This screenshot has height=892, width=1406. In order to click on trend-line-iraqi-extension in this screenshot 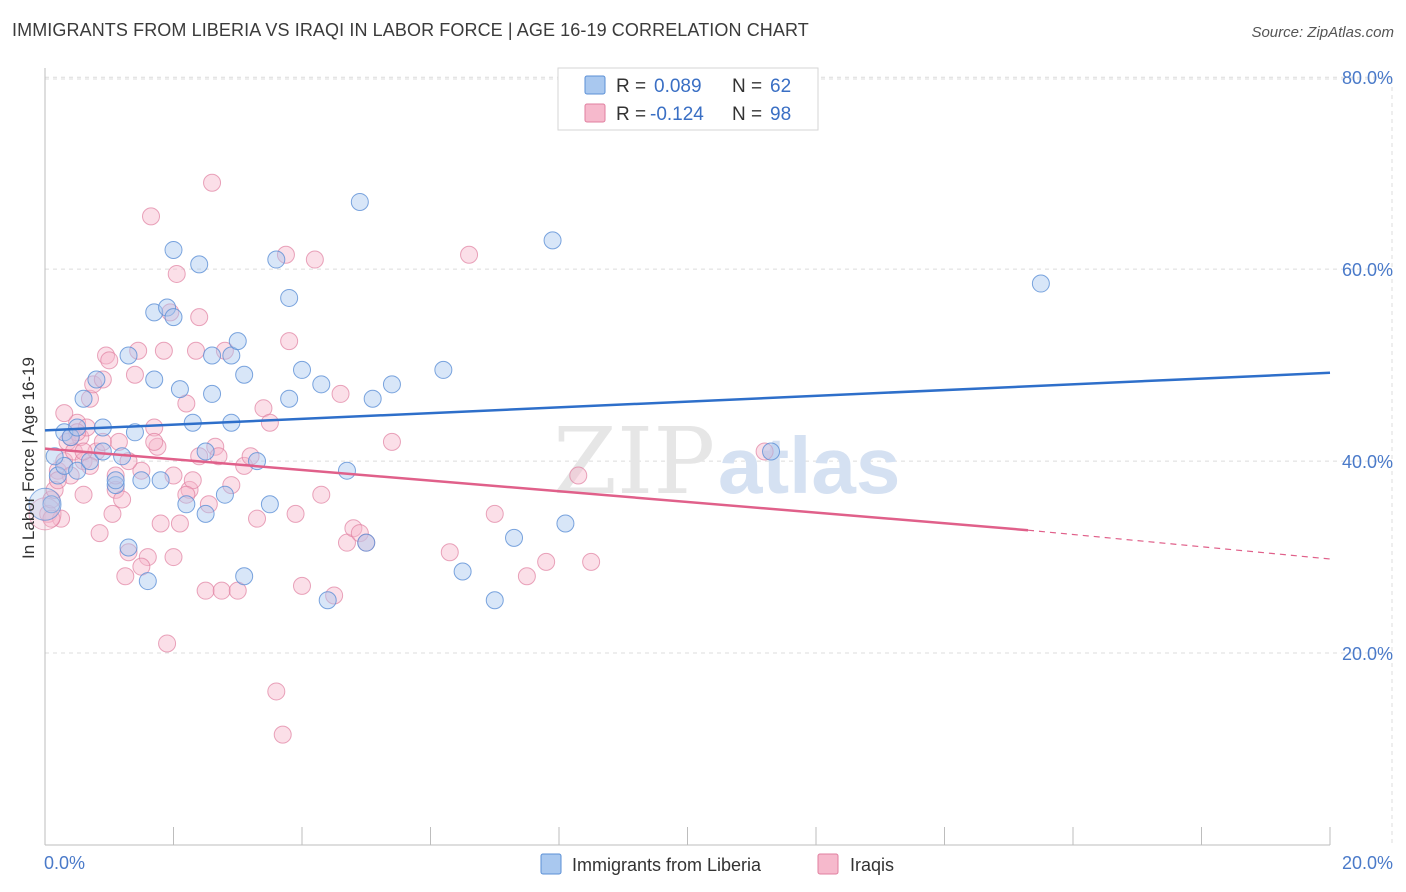, I will do `click(1179, 544)`.